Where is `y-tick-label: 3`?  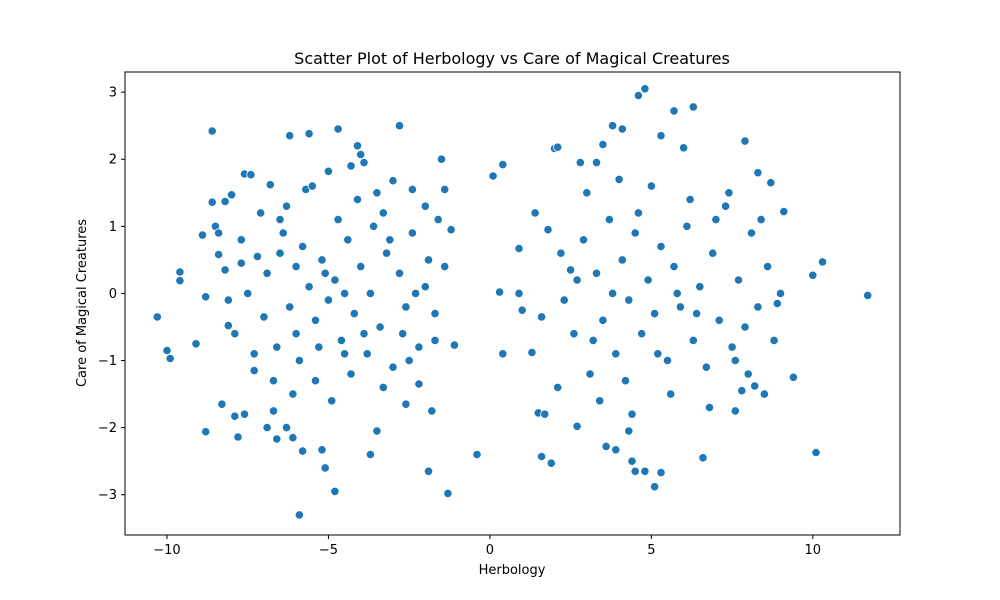 y-tick-label: 3 is located at coordinates (113, 93).